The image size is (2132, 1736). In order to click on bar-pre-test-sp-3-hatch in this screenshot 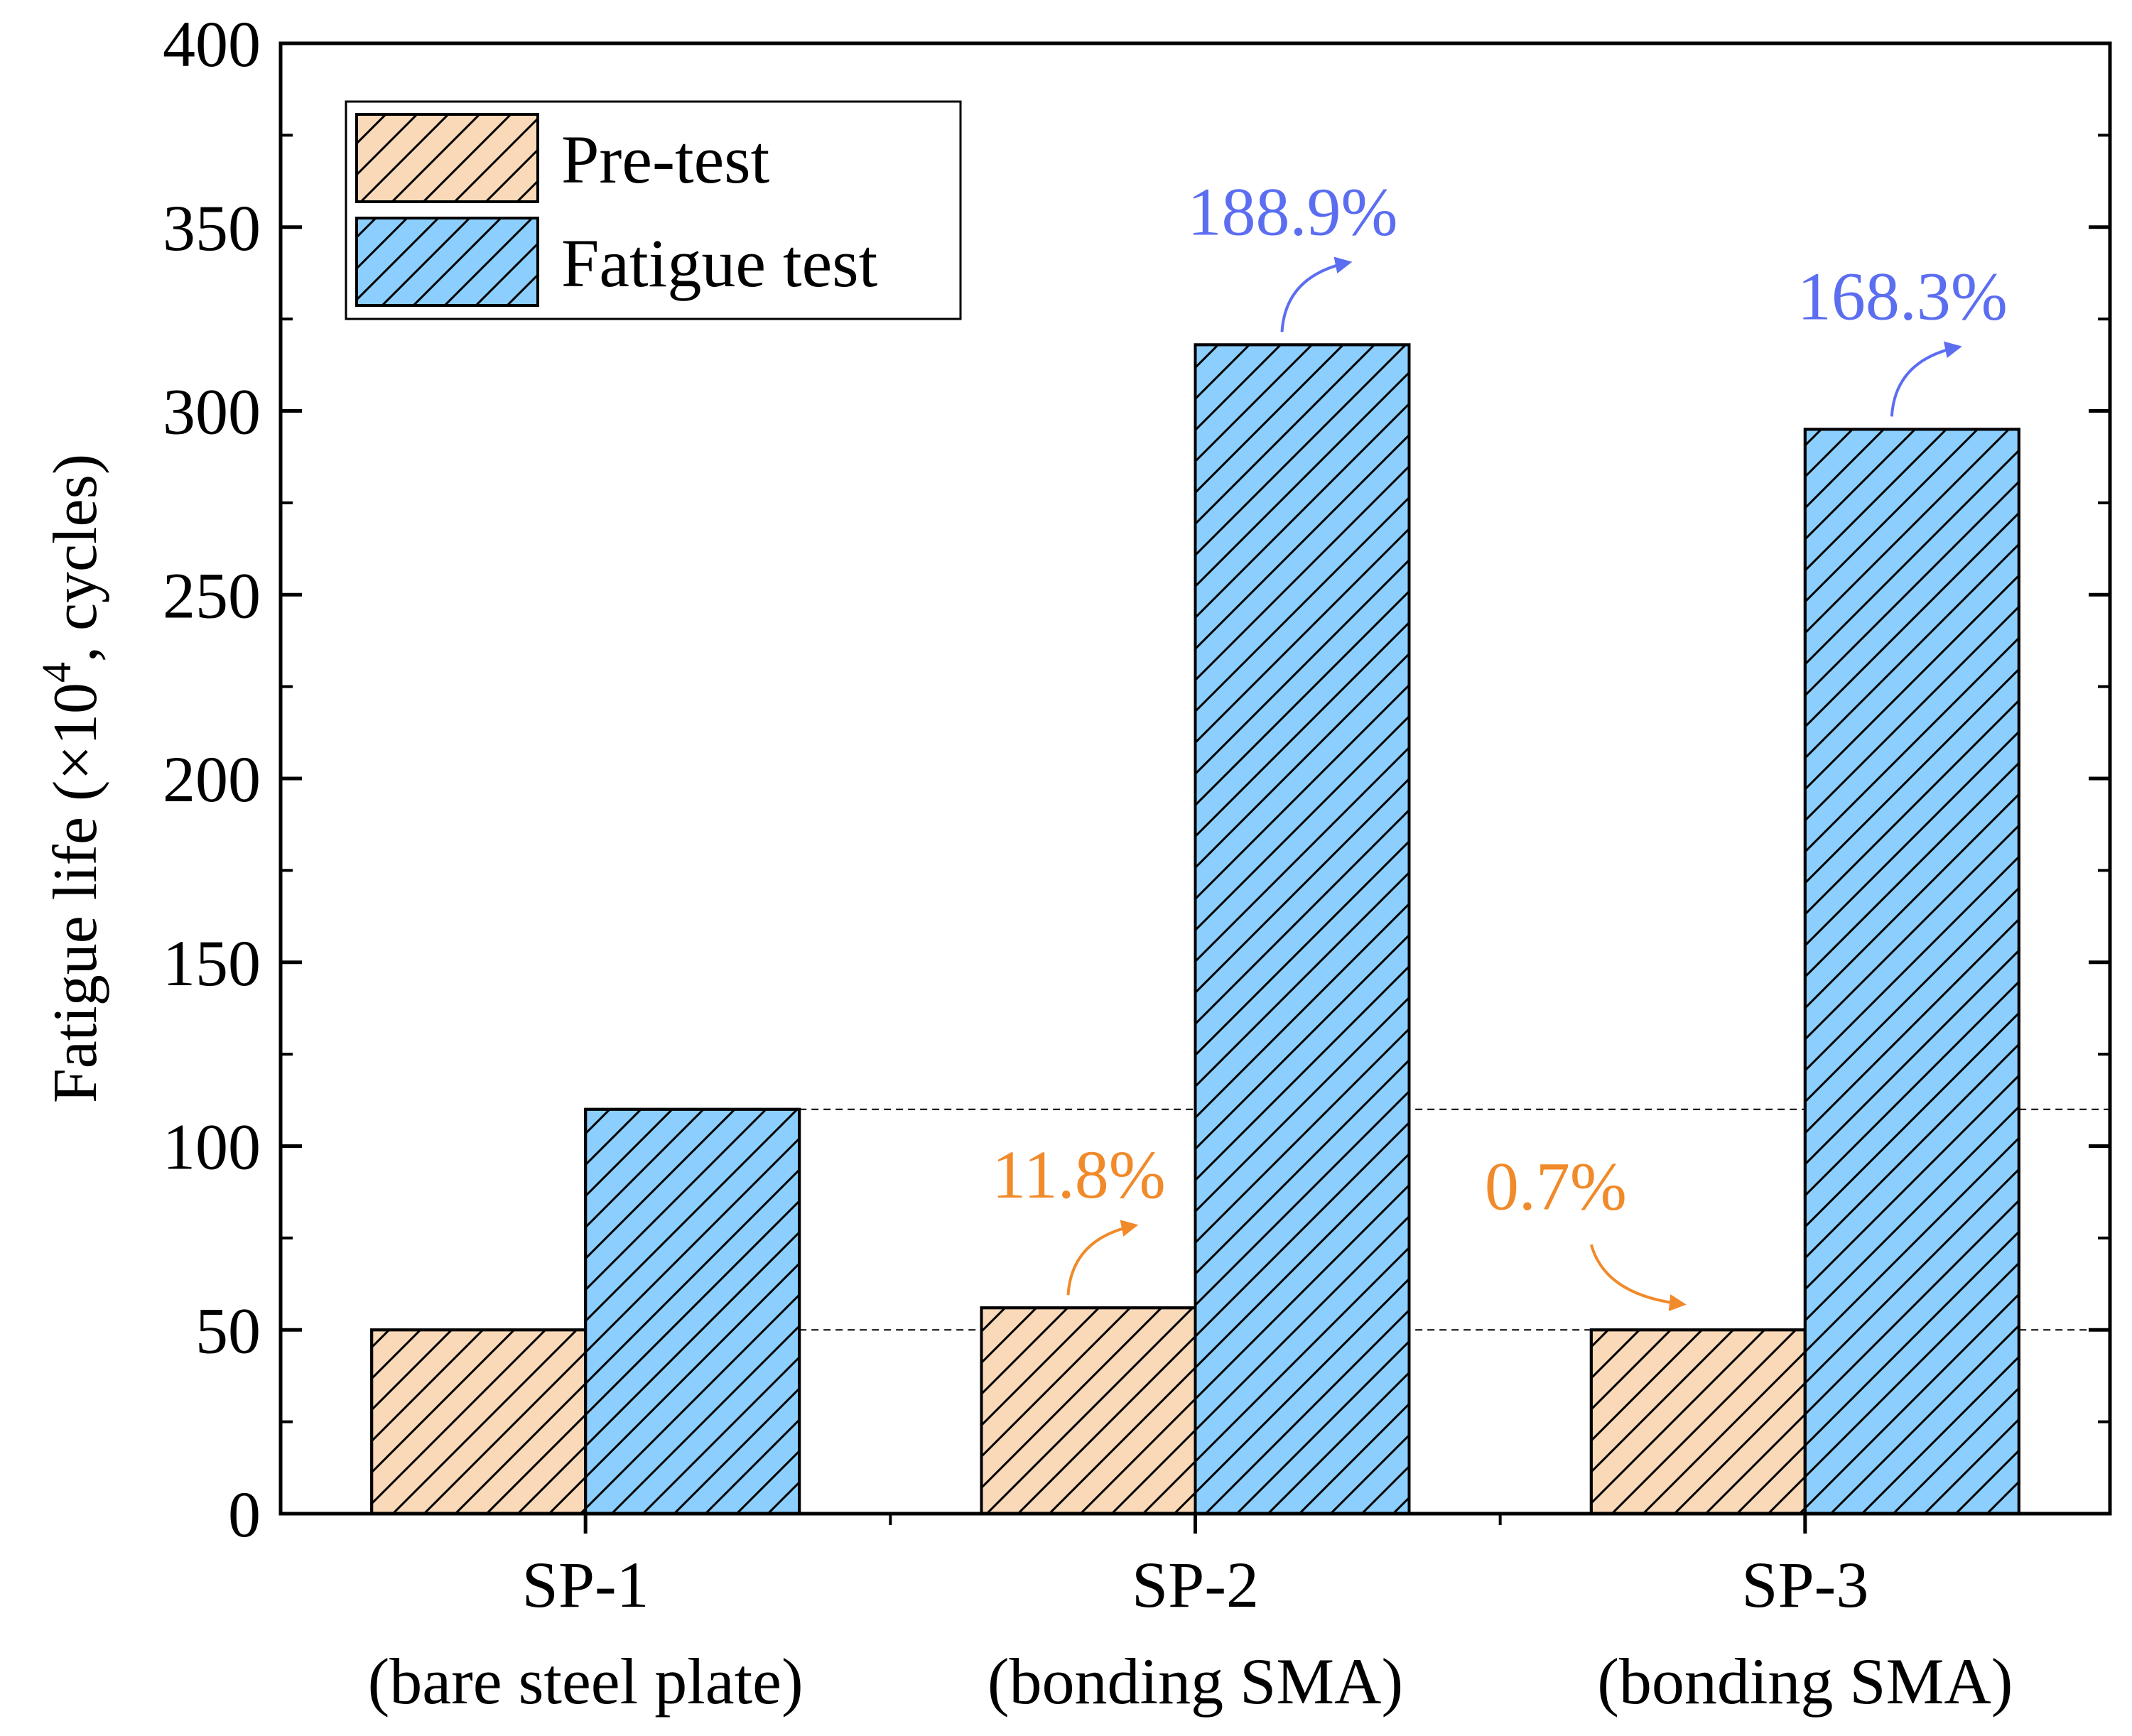, I will do `click(1698, 1421)`.